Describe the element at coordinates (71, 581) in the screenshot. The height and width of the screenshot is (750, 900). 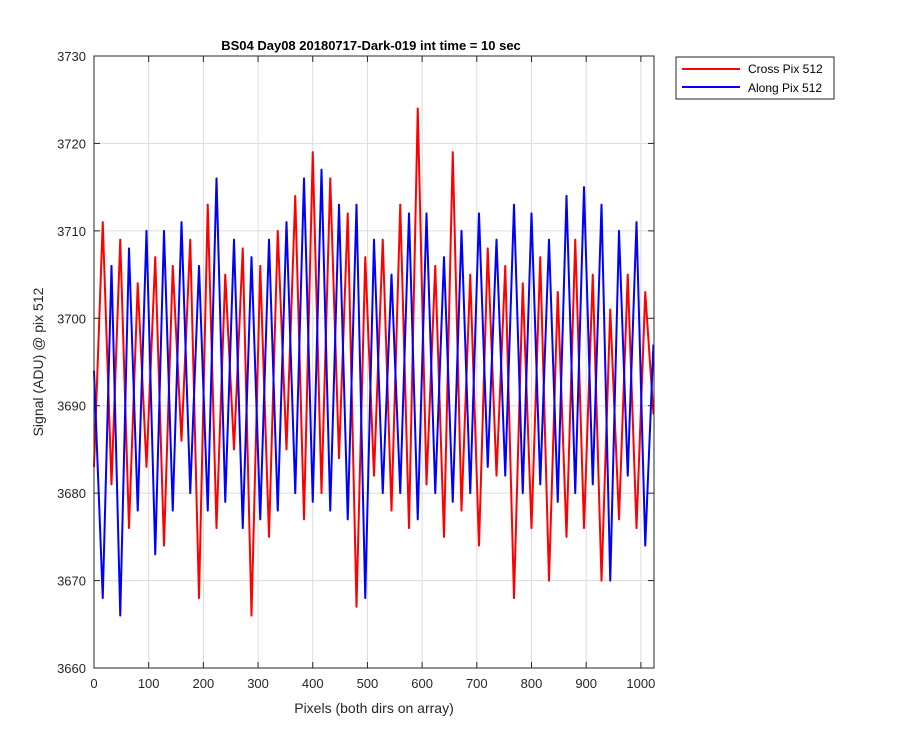
I see `y-tick-label: 3670` at that location.